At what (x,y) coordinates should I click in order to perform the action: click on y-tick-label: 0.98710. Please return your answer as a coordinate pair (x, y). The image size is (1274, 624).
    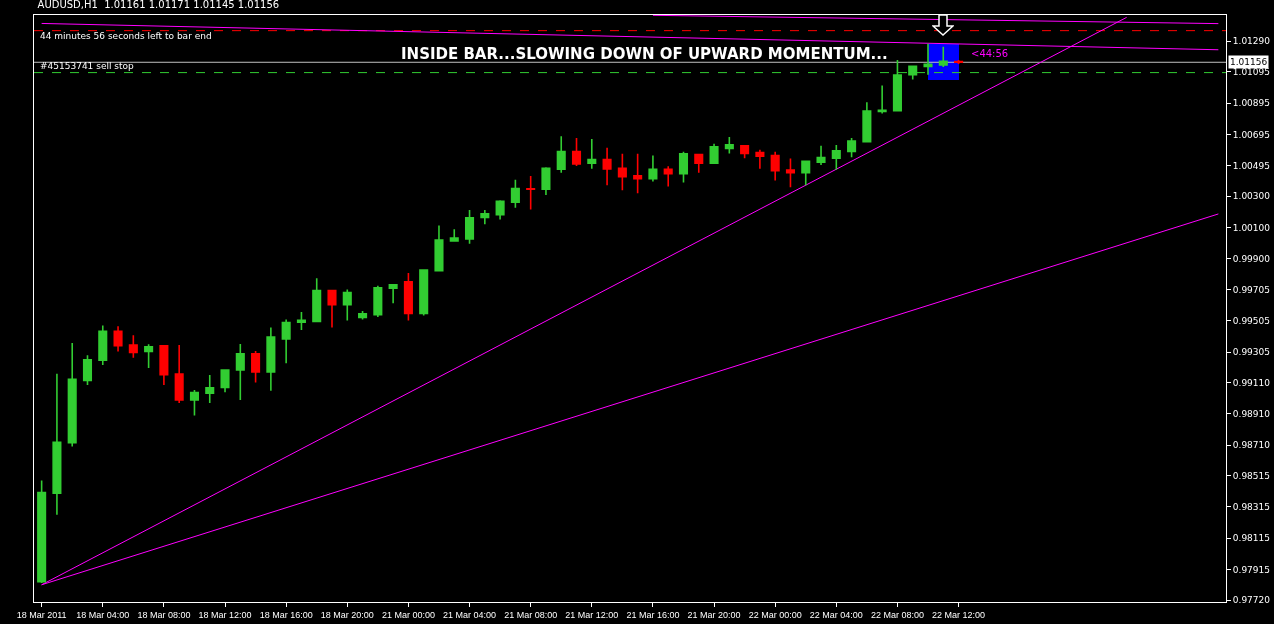
    Looking at the image, I should click on (1251, 445).